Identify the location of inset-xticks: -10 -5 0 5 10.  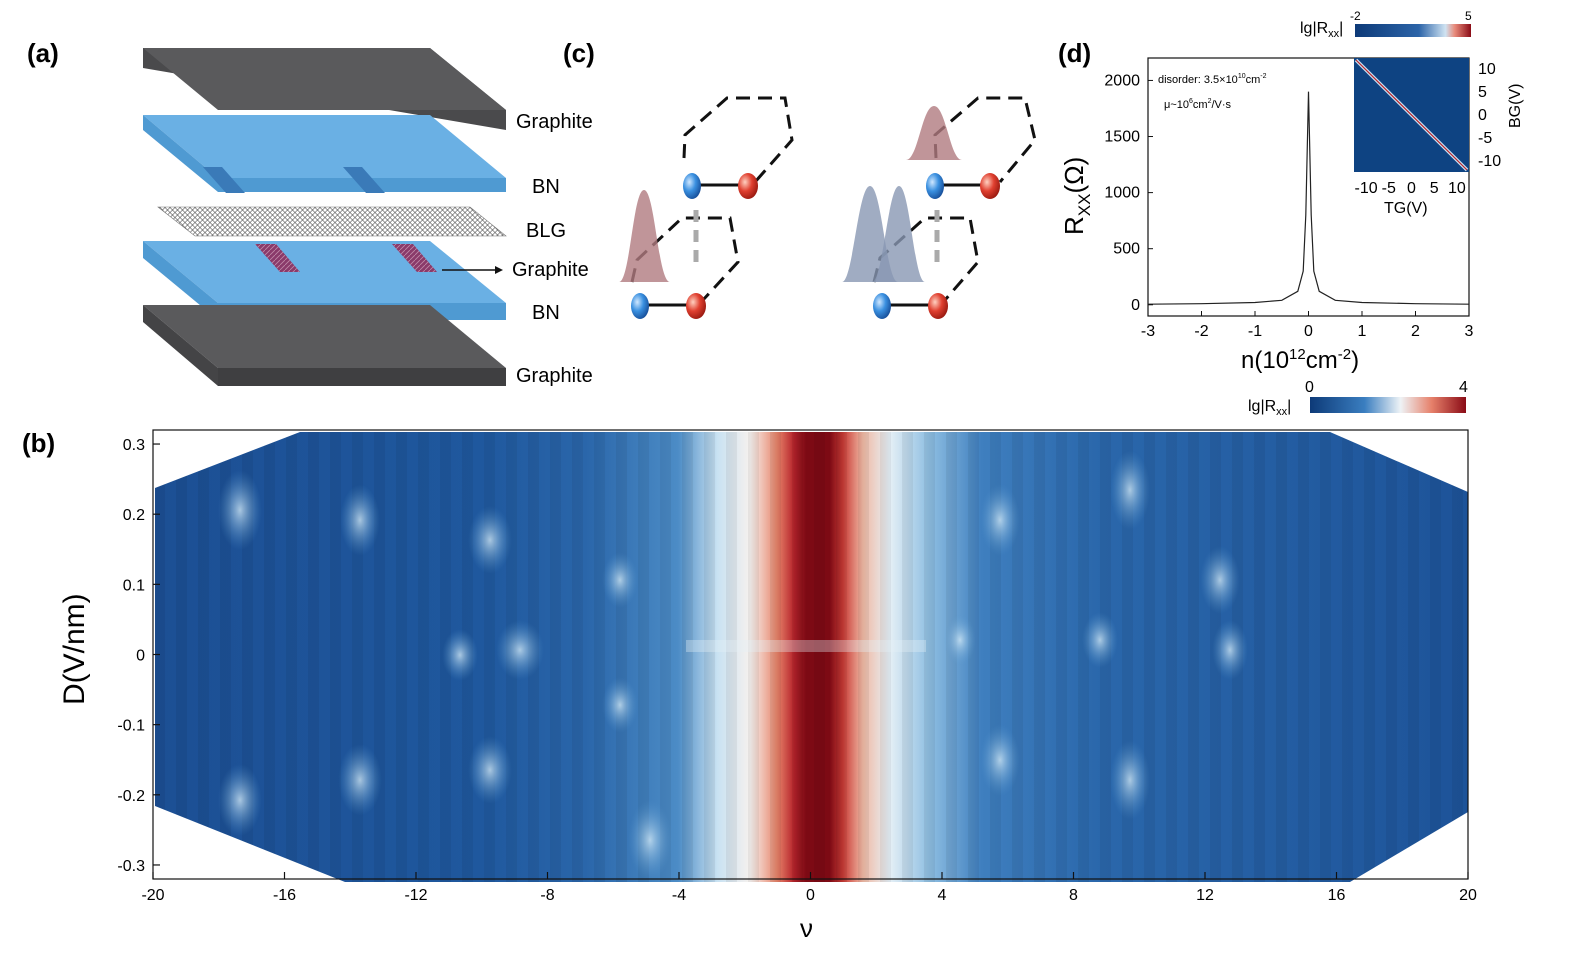
(1410, 188).